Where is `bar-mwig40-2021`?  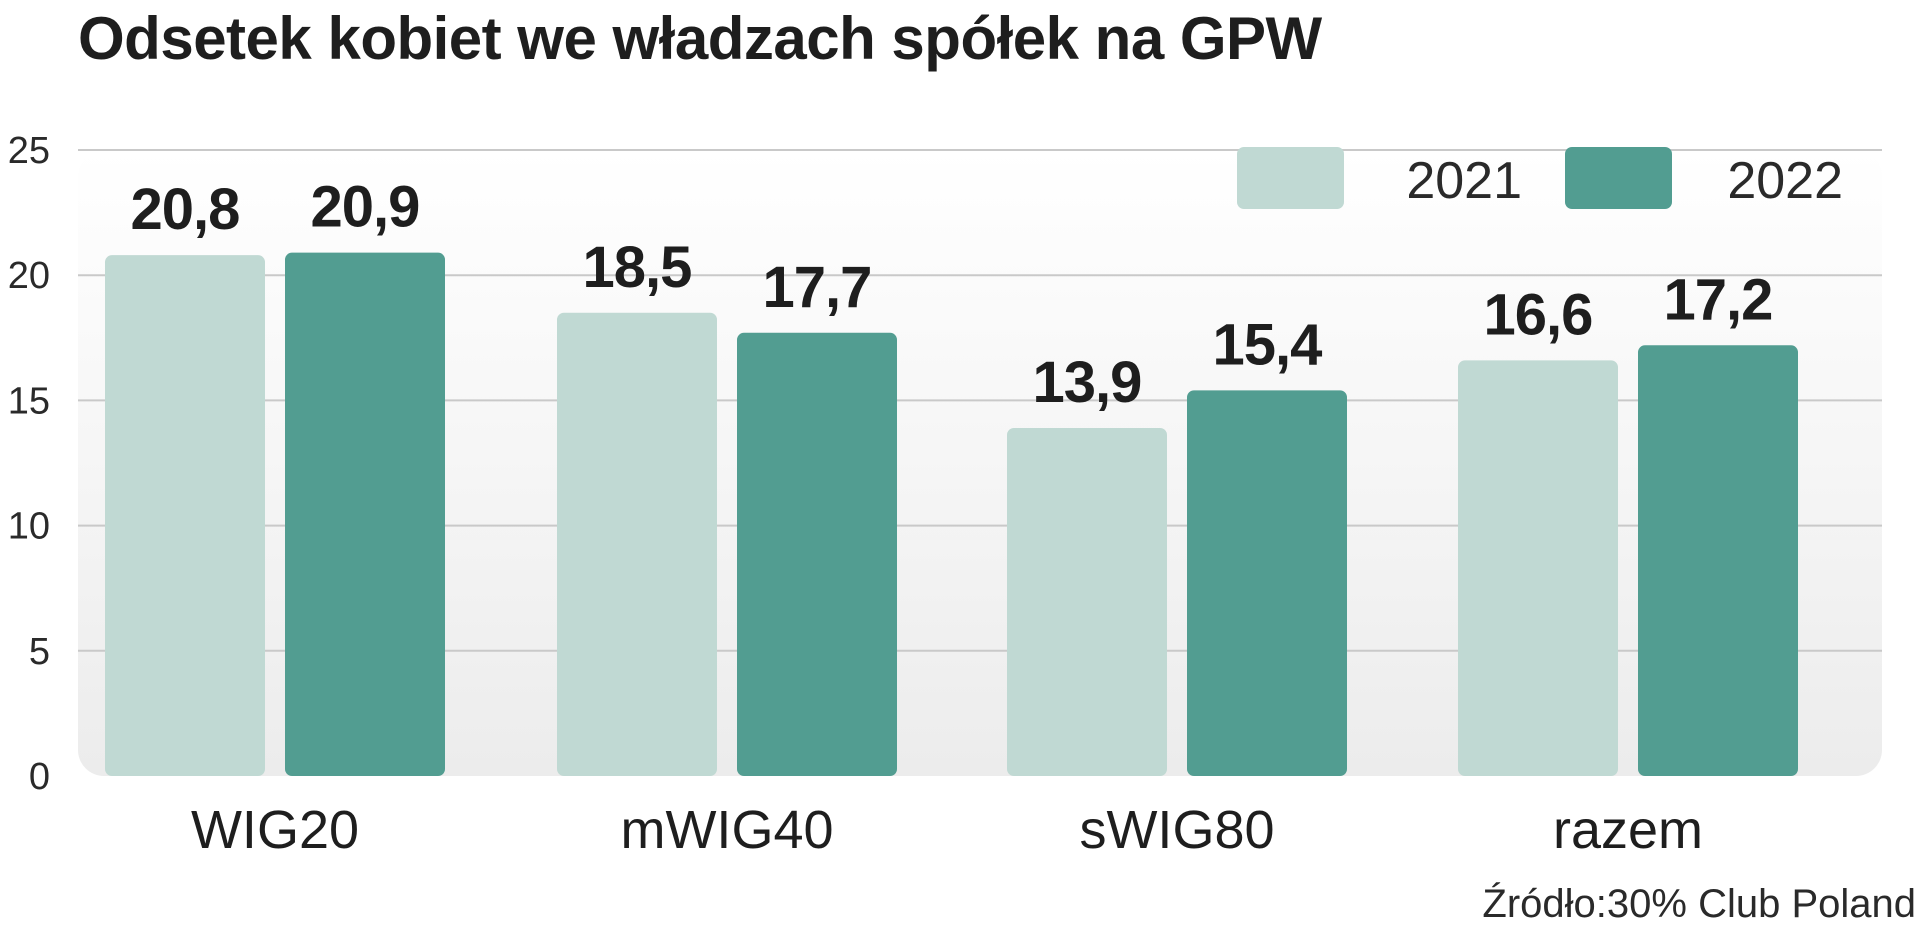 bar-mwig40-2021 is located at coordinates (637, 544).